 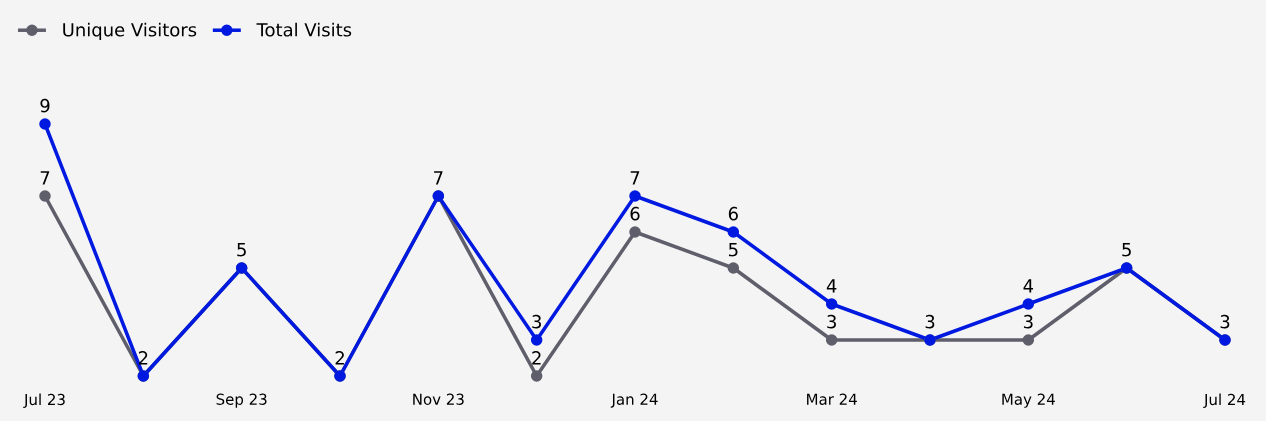 I want to click on data-label: 9, so click(x=45, y=105).